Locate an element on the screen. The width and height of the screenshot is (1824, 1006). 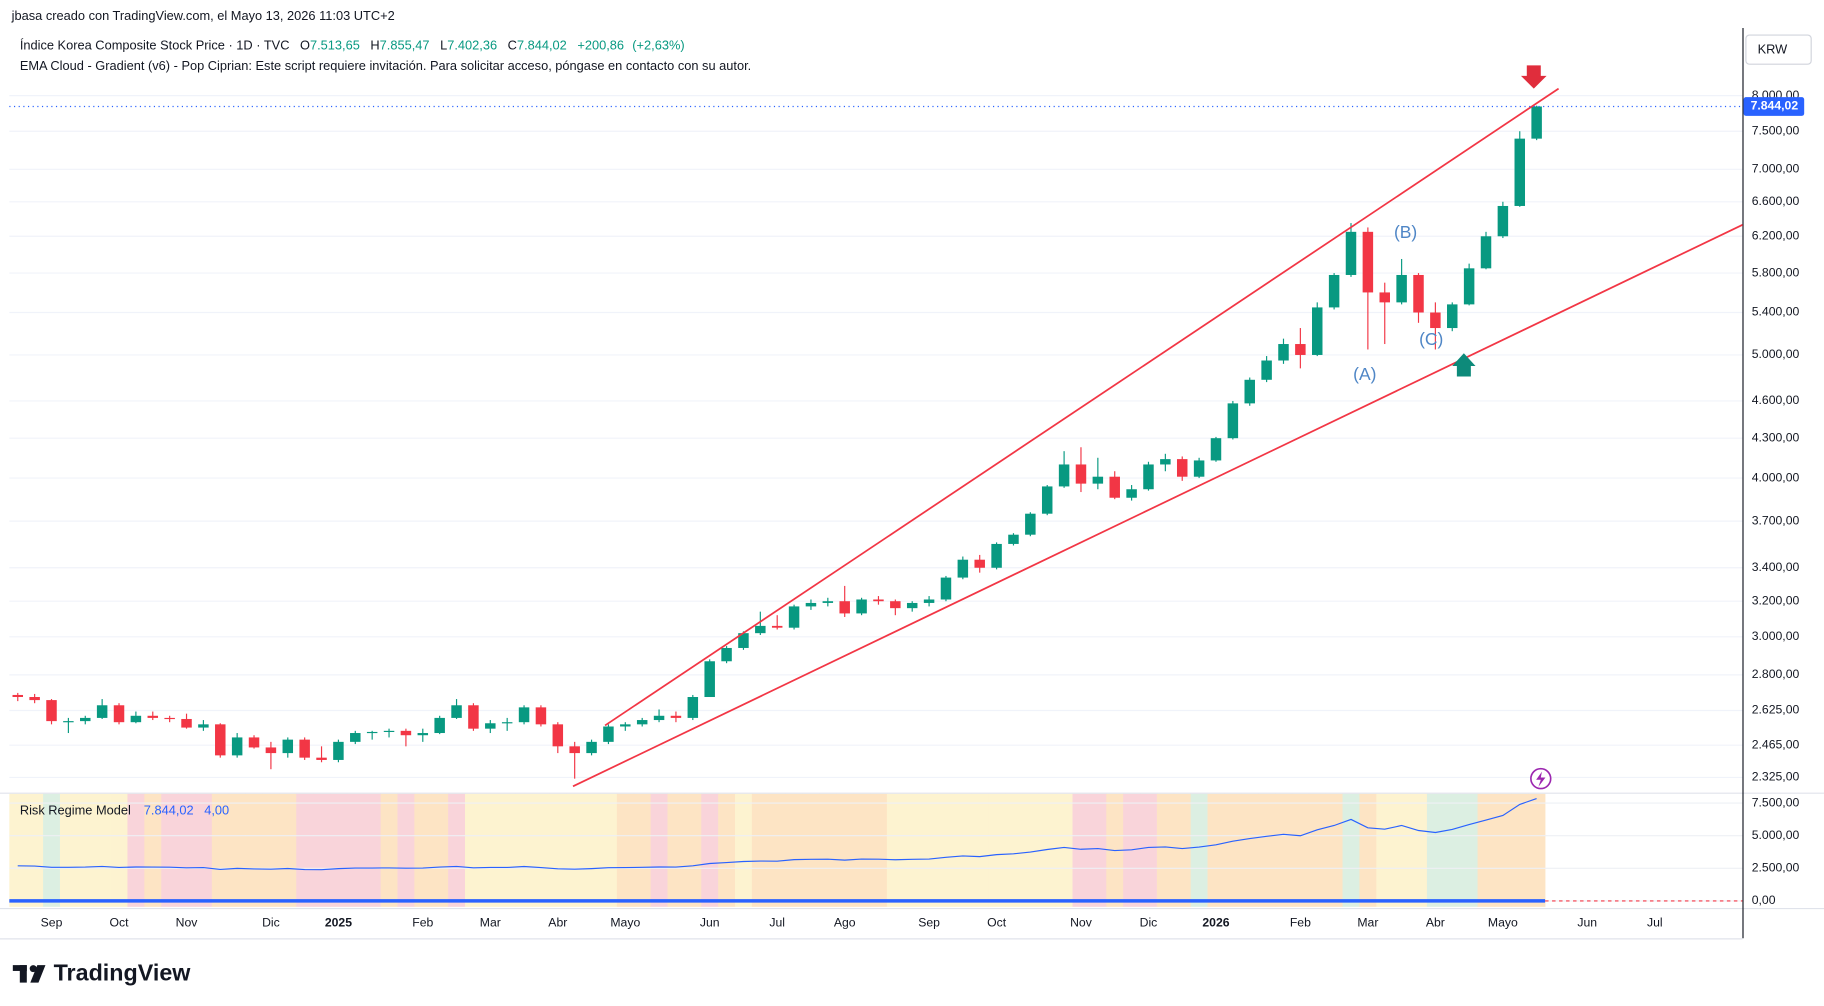
y-tick-label: 6.600,00 is located at coordinates (1776, 201).